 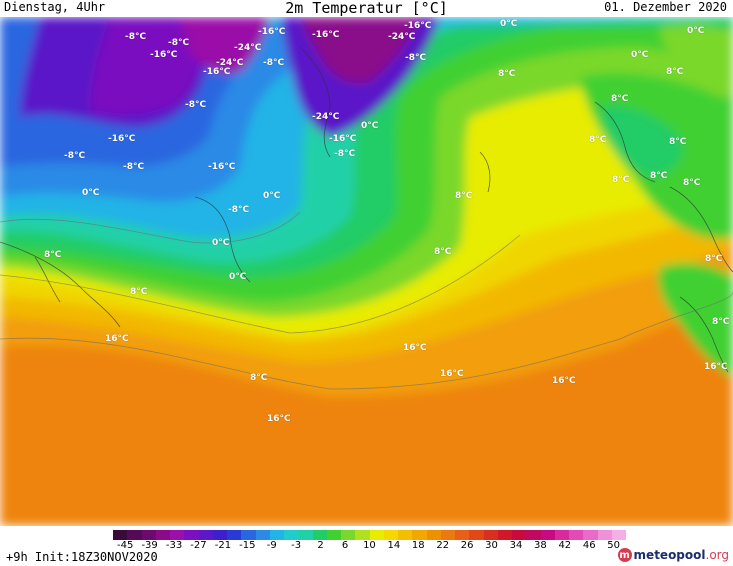 What do you see at coordinates (174, 545) in the screenshot?
I see `colorbar-tick-label: -33` at bounding box center [174, 545].